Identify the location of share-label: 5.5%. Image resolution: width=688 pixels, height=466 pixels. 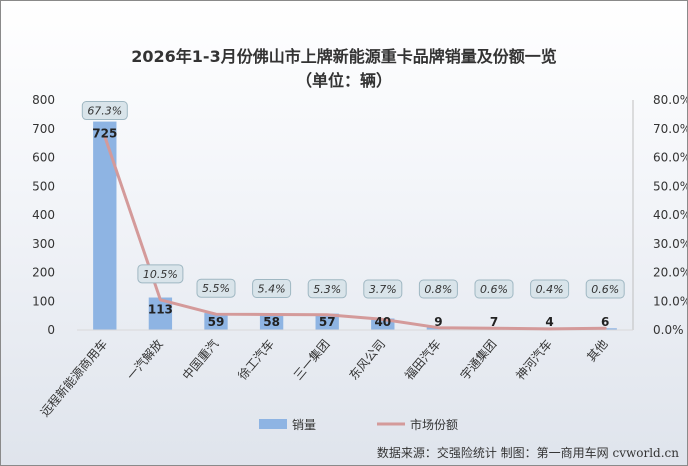
(216, 288).